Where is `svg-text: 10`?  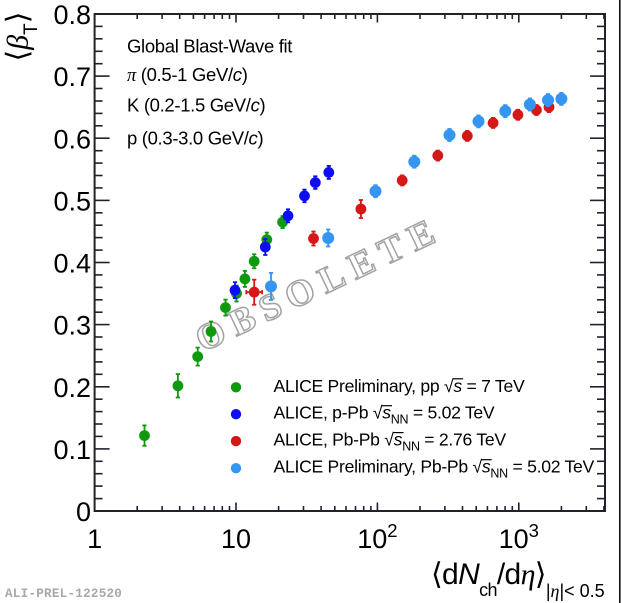
svg-text: 10 is located at coordinates (236, 539).